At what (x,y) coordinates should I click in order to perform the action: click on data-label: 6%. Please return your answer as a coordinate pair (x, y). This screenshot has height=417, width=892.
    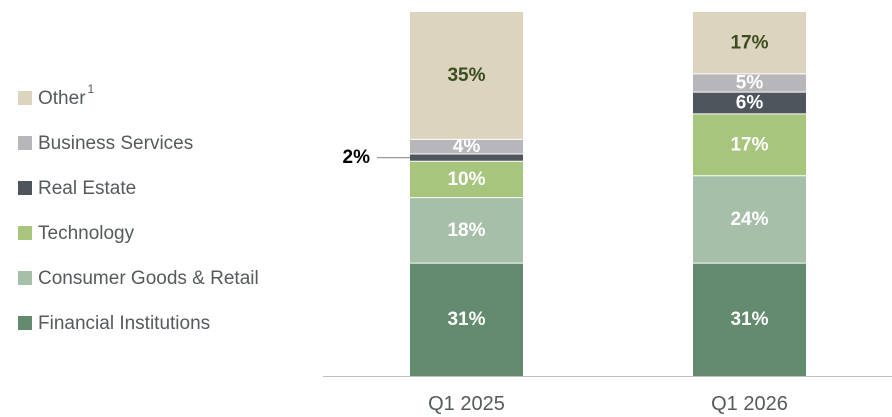
    Looking at the image, I should click on (750, 103).